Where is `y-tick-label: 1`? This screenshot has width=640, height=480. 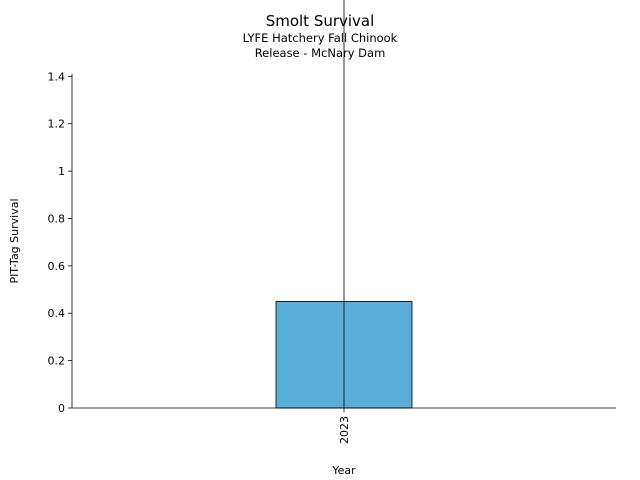
y-tick-label: 1 is located at coordinates (61, 171).